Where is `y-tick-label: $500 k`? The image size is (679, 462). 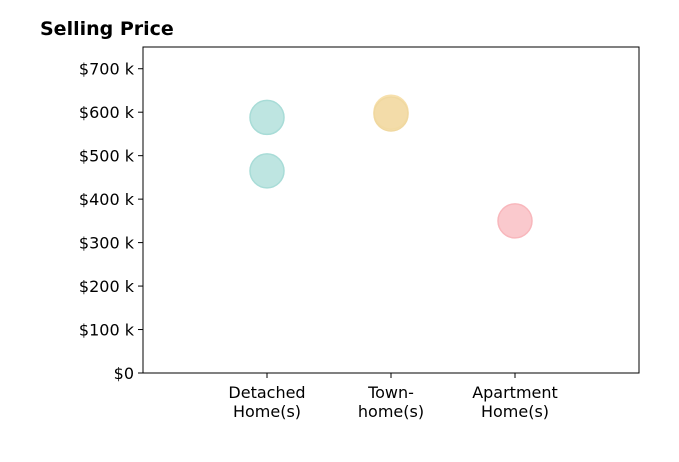
y-tick-label: $500 k is located at coordinates (107, 156).